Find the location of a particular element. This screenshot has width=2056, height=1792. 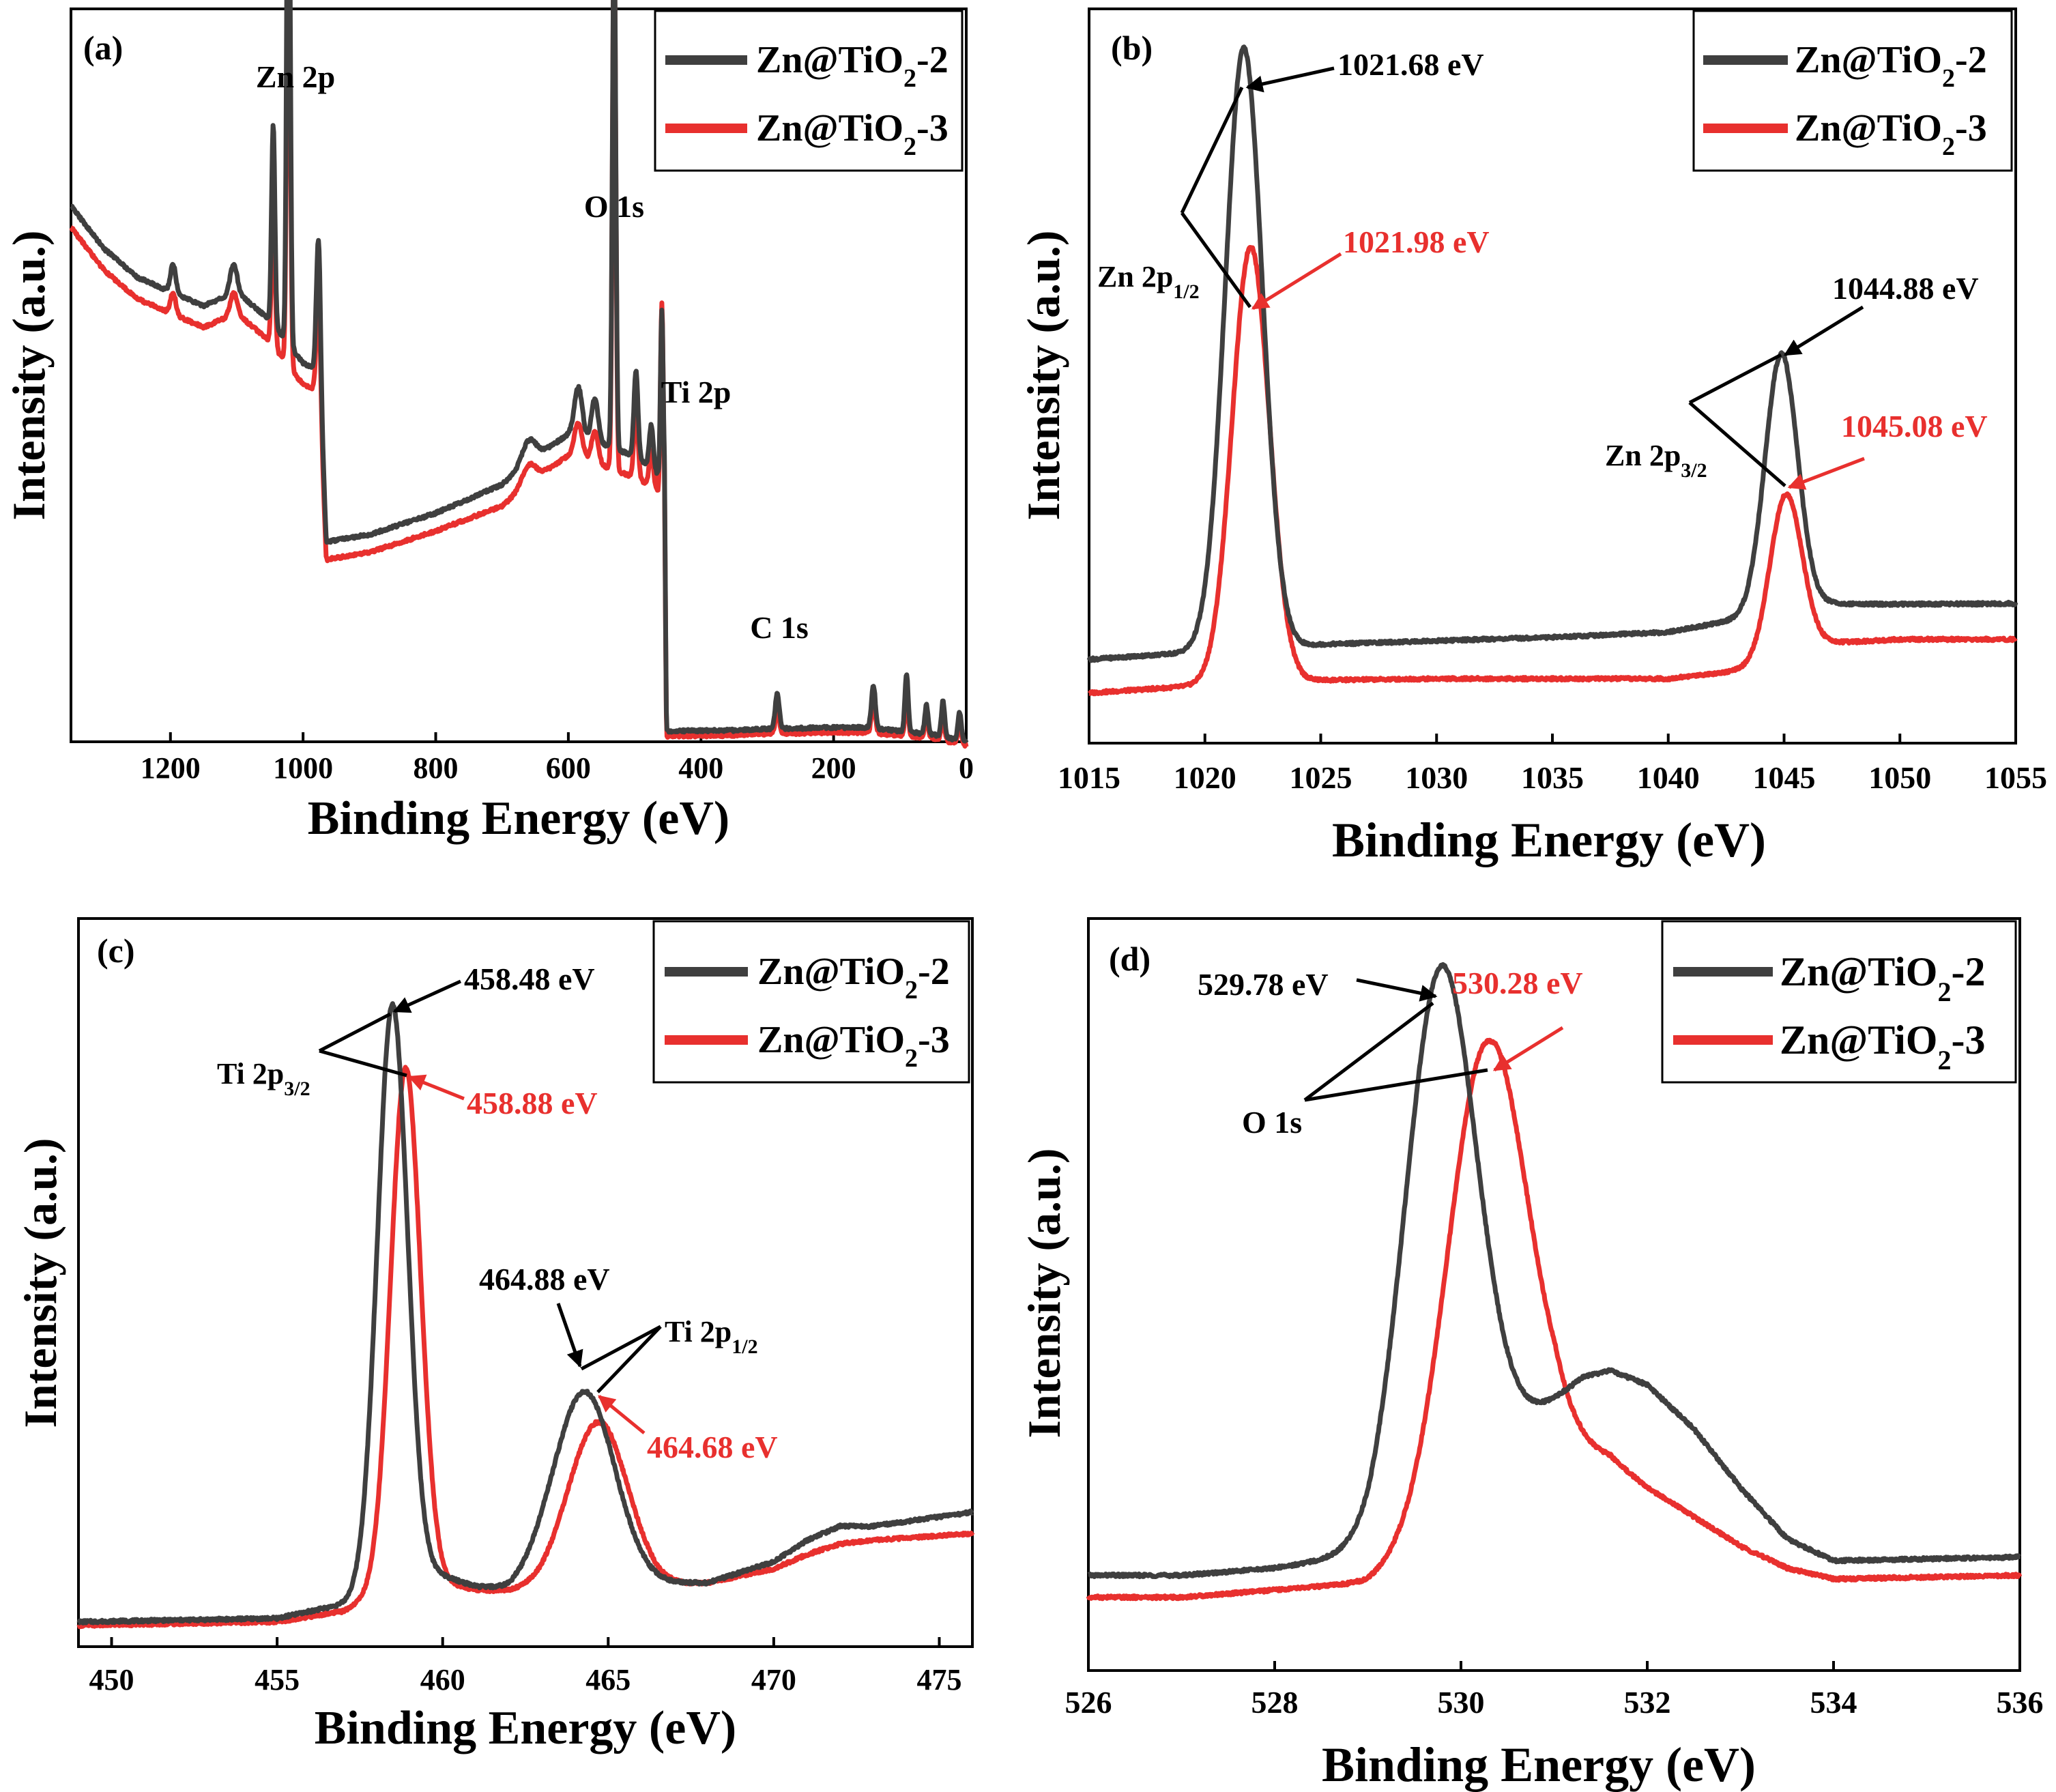

x-tick-label: 800 is located at coordinates (436, 768).